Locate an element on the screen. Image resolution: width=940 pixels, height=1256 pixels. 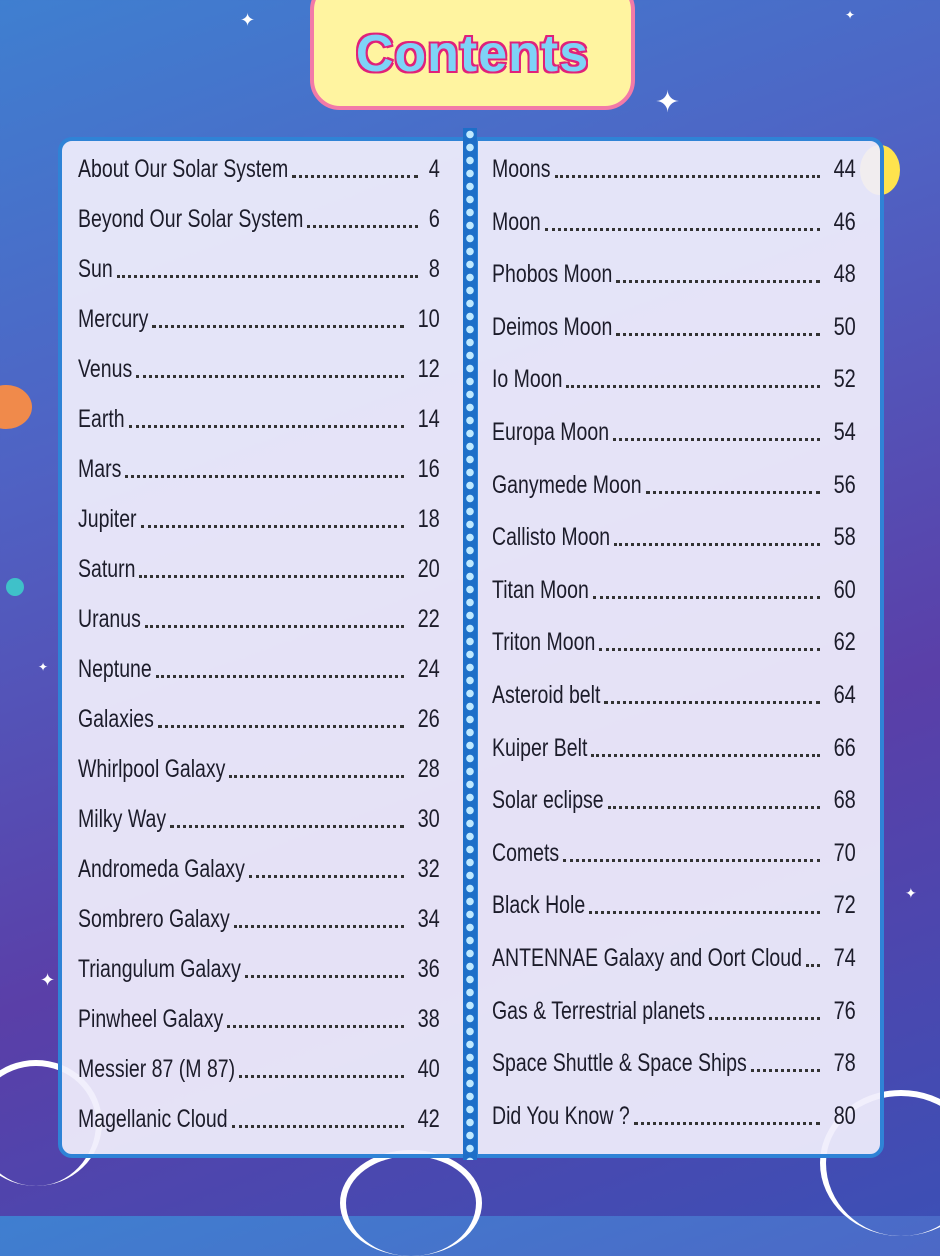
entry-title: Whirlpool Galaxy is located at coordinates (152, 769).